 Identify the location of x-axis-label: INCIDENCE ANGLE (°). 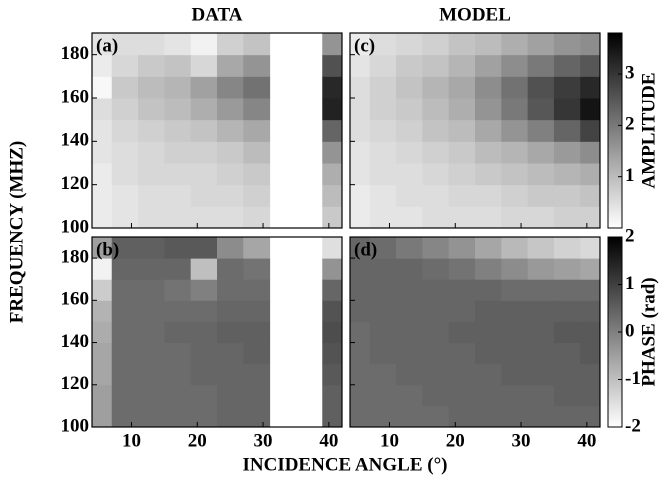
(344, 464).